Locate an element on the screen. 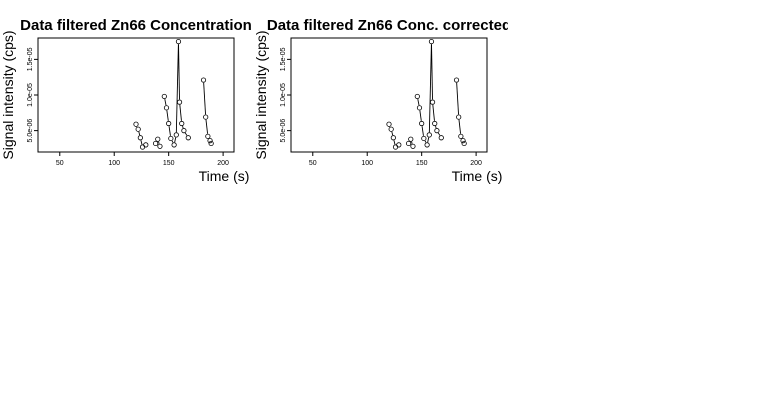 Image resolution: width=760 pixels, height=400 pixels. chart-title: Data filtered Zn66 Conc. corrected is located at coordinates (387, 25).